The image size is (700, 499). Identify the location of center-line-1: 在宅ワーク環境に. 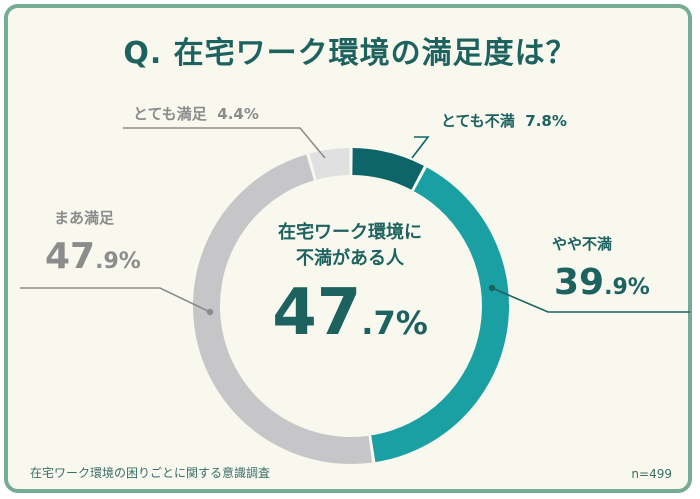
(350, 232).